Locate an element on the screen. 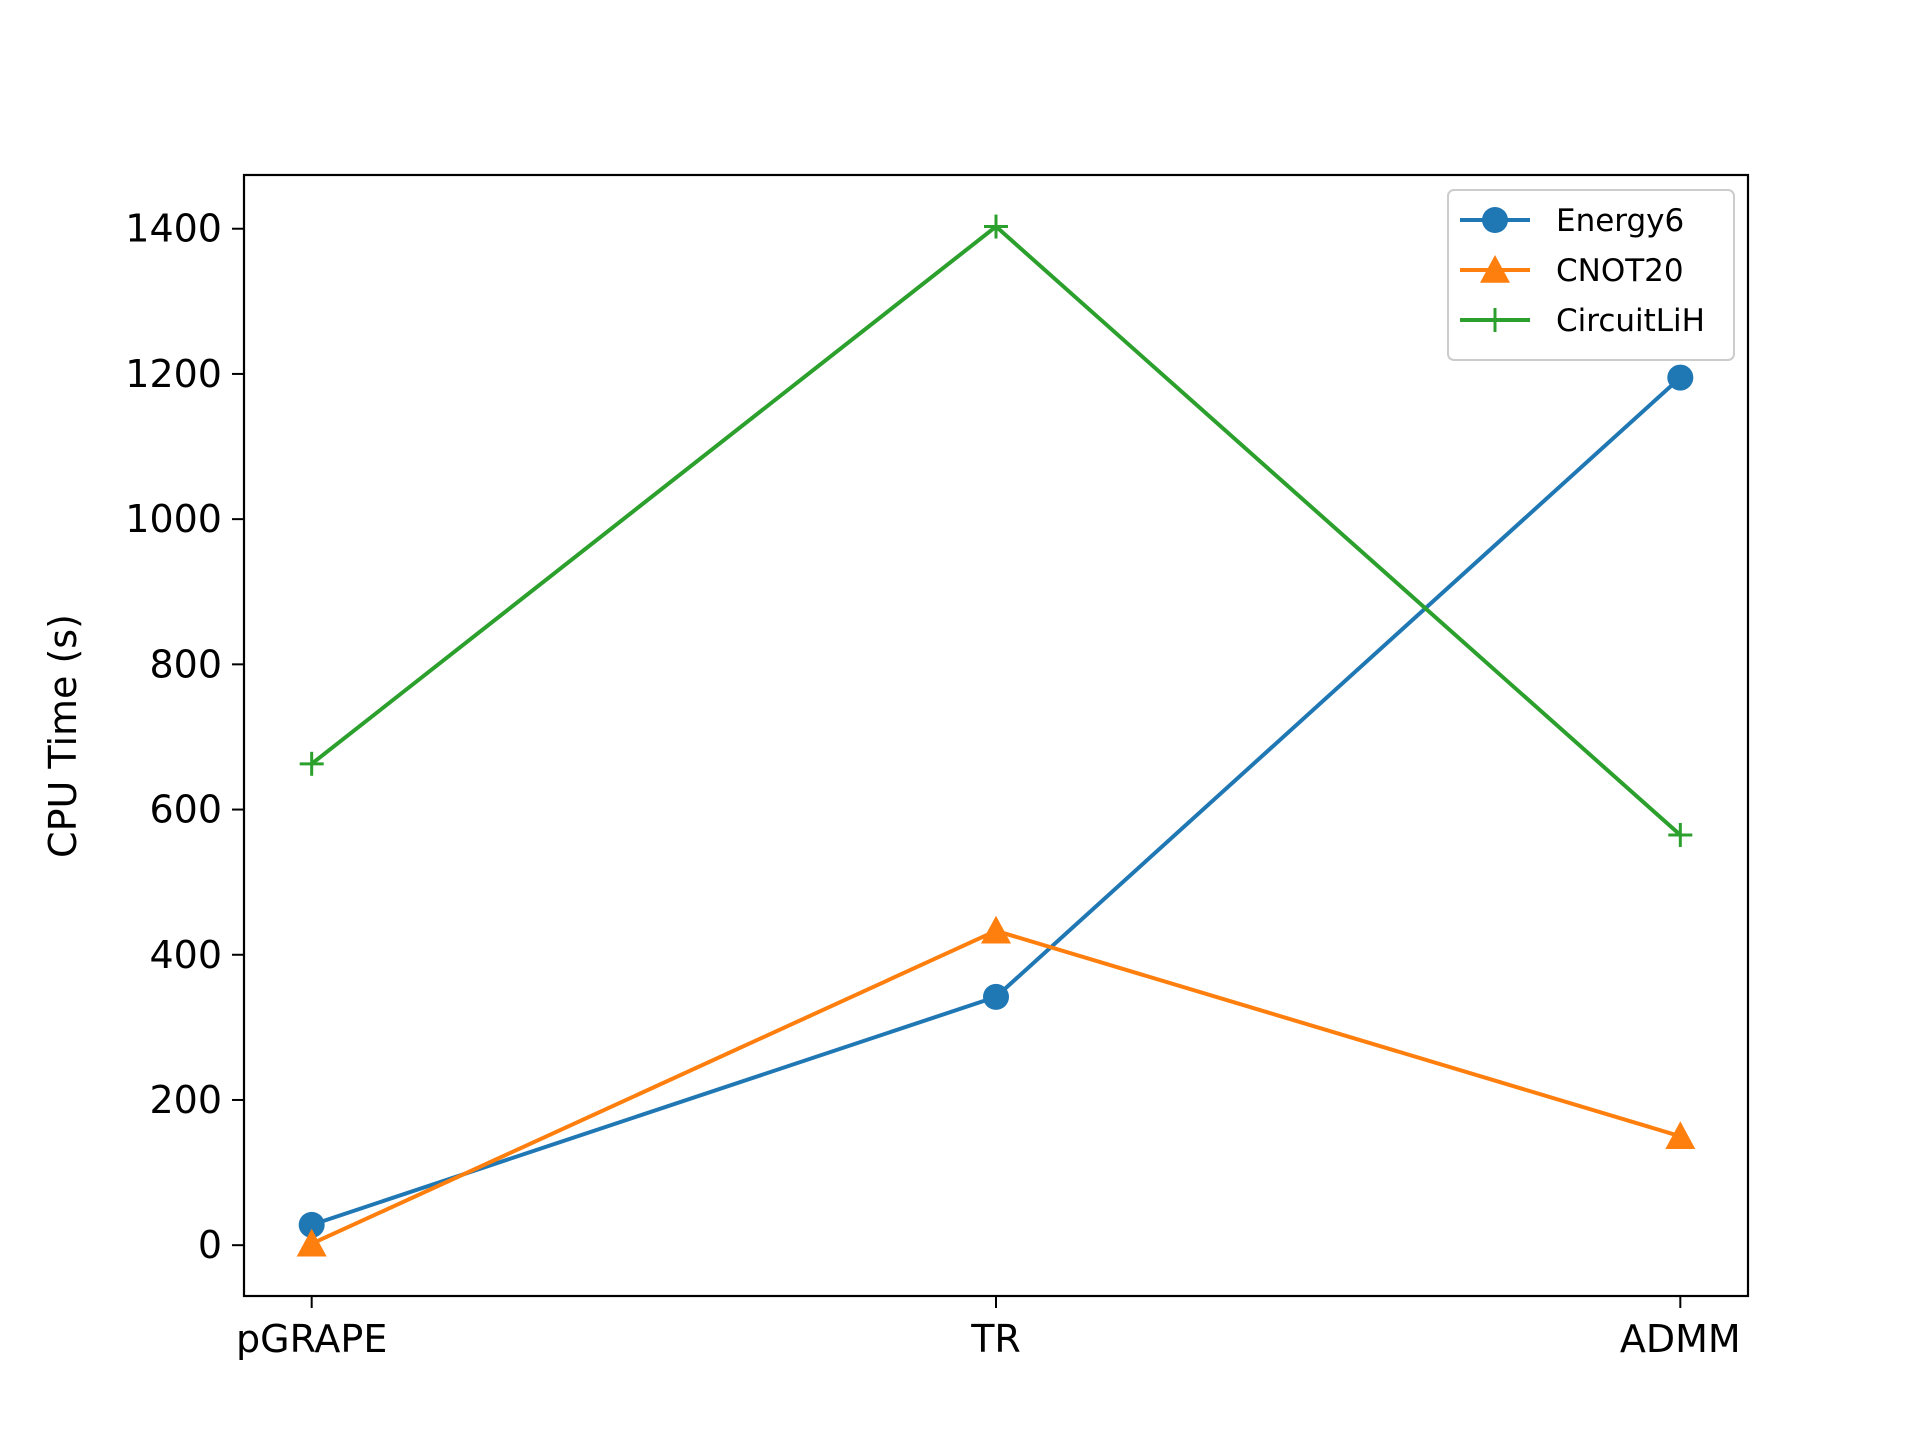  legend-box is located at coordinates (1591, 275).